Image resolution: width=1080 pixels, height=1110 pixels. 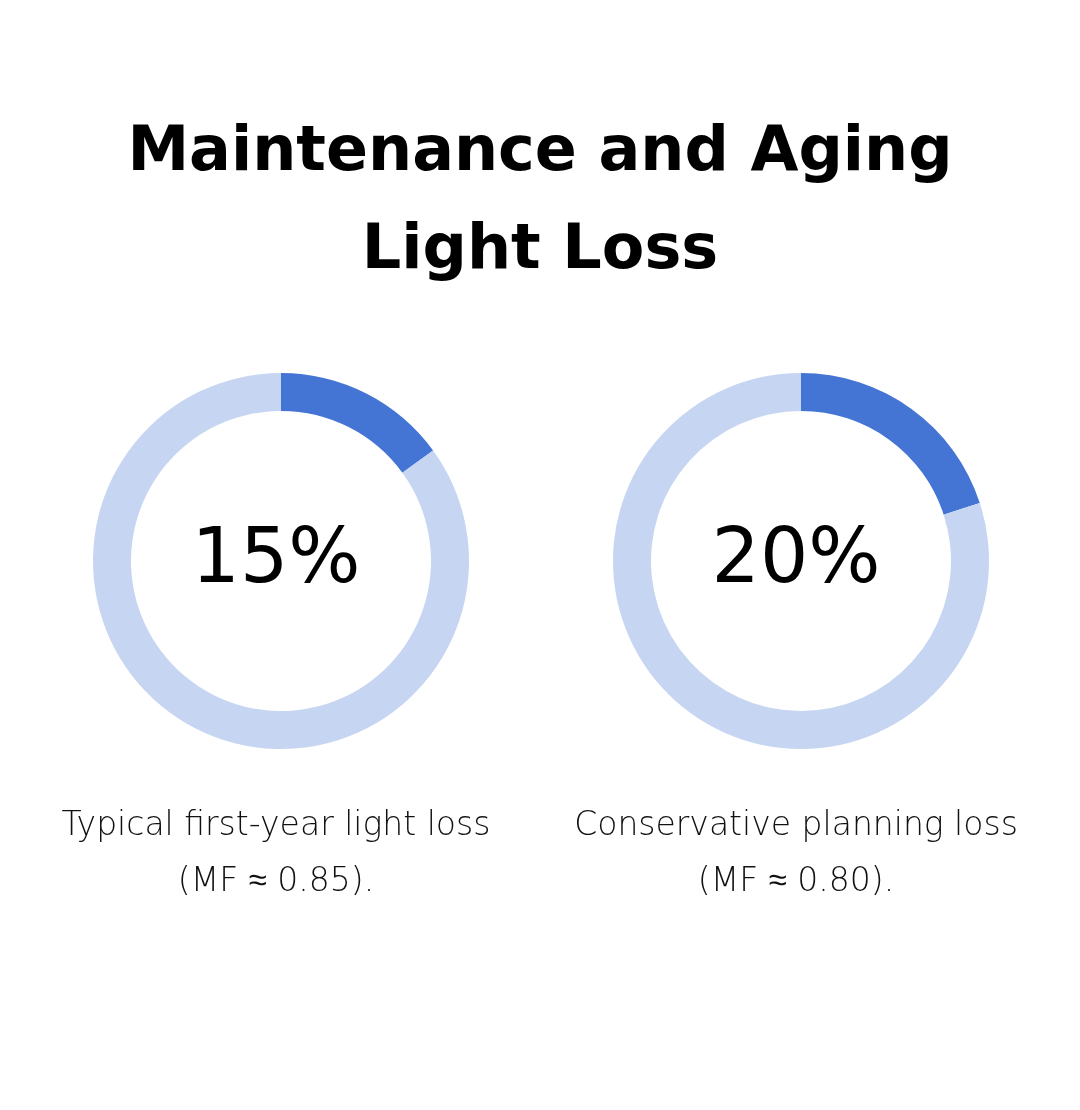 What do you see at coordinates (276, 555) in the screenshot?
I see `text: 15%` at bounding box center [276, 555].